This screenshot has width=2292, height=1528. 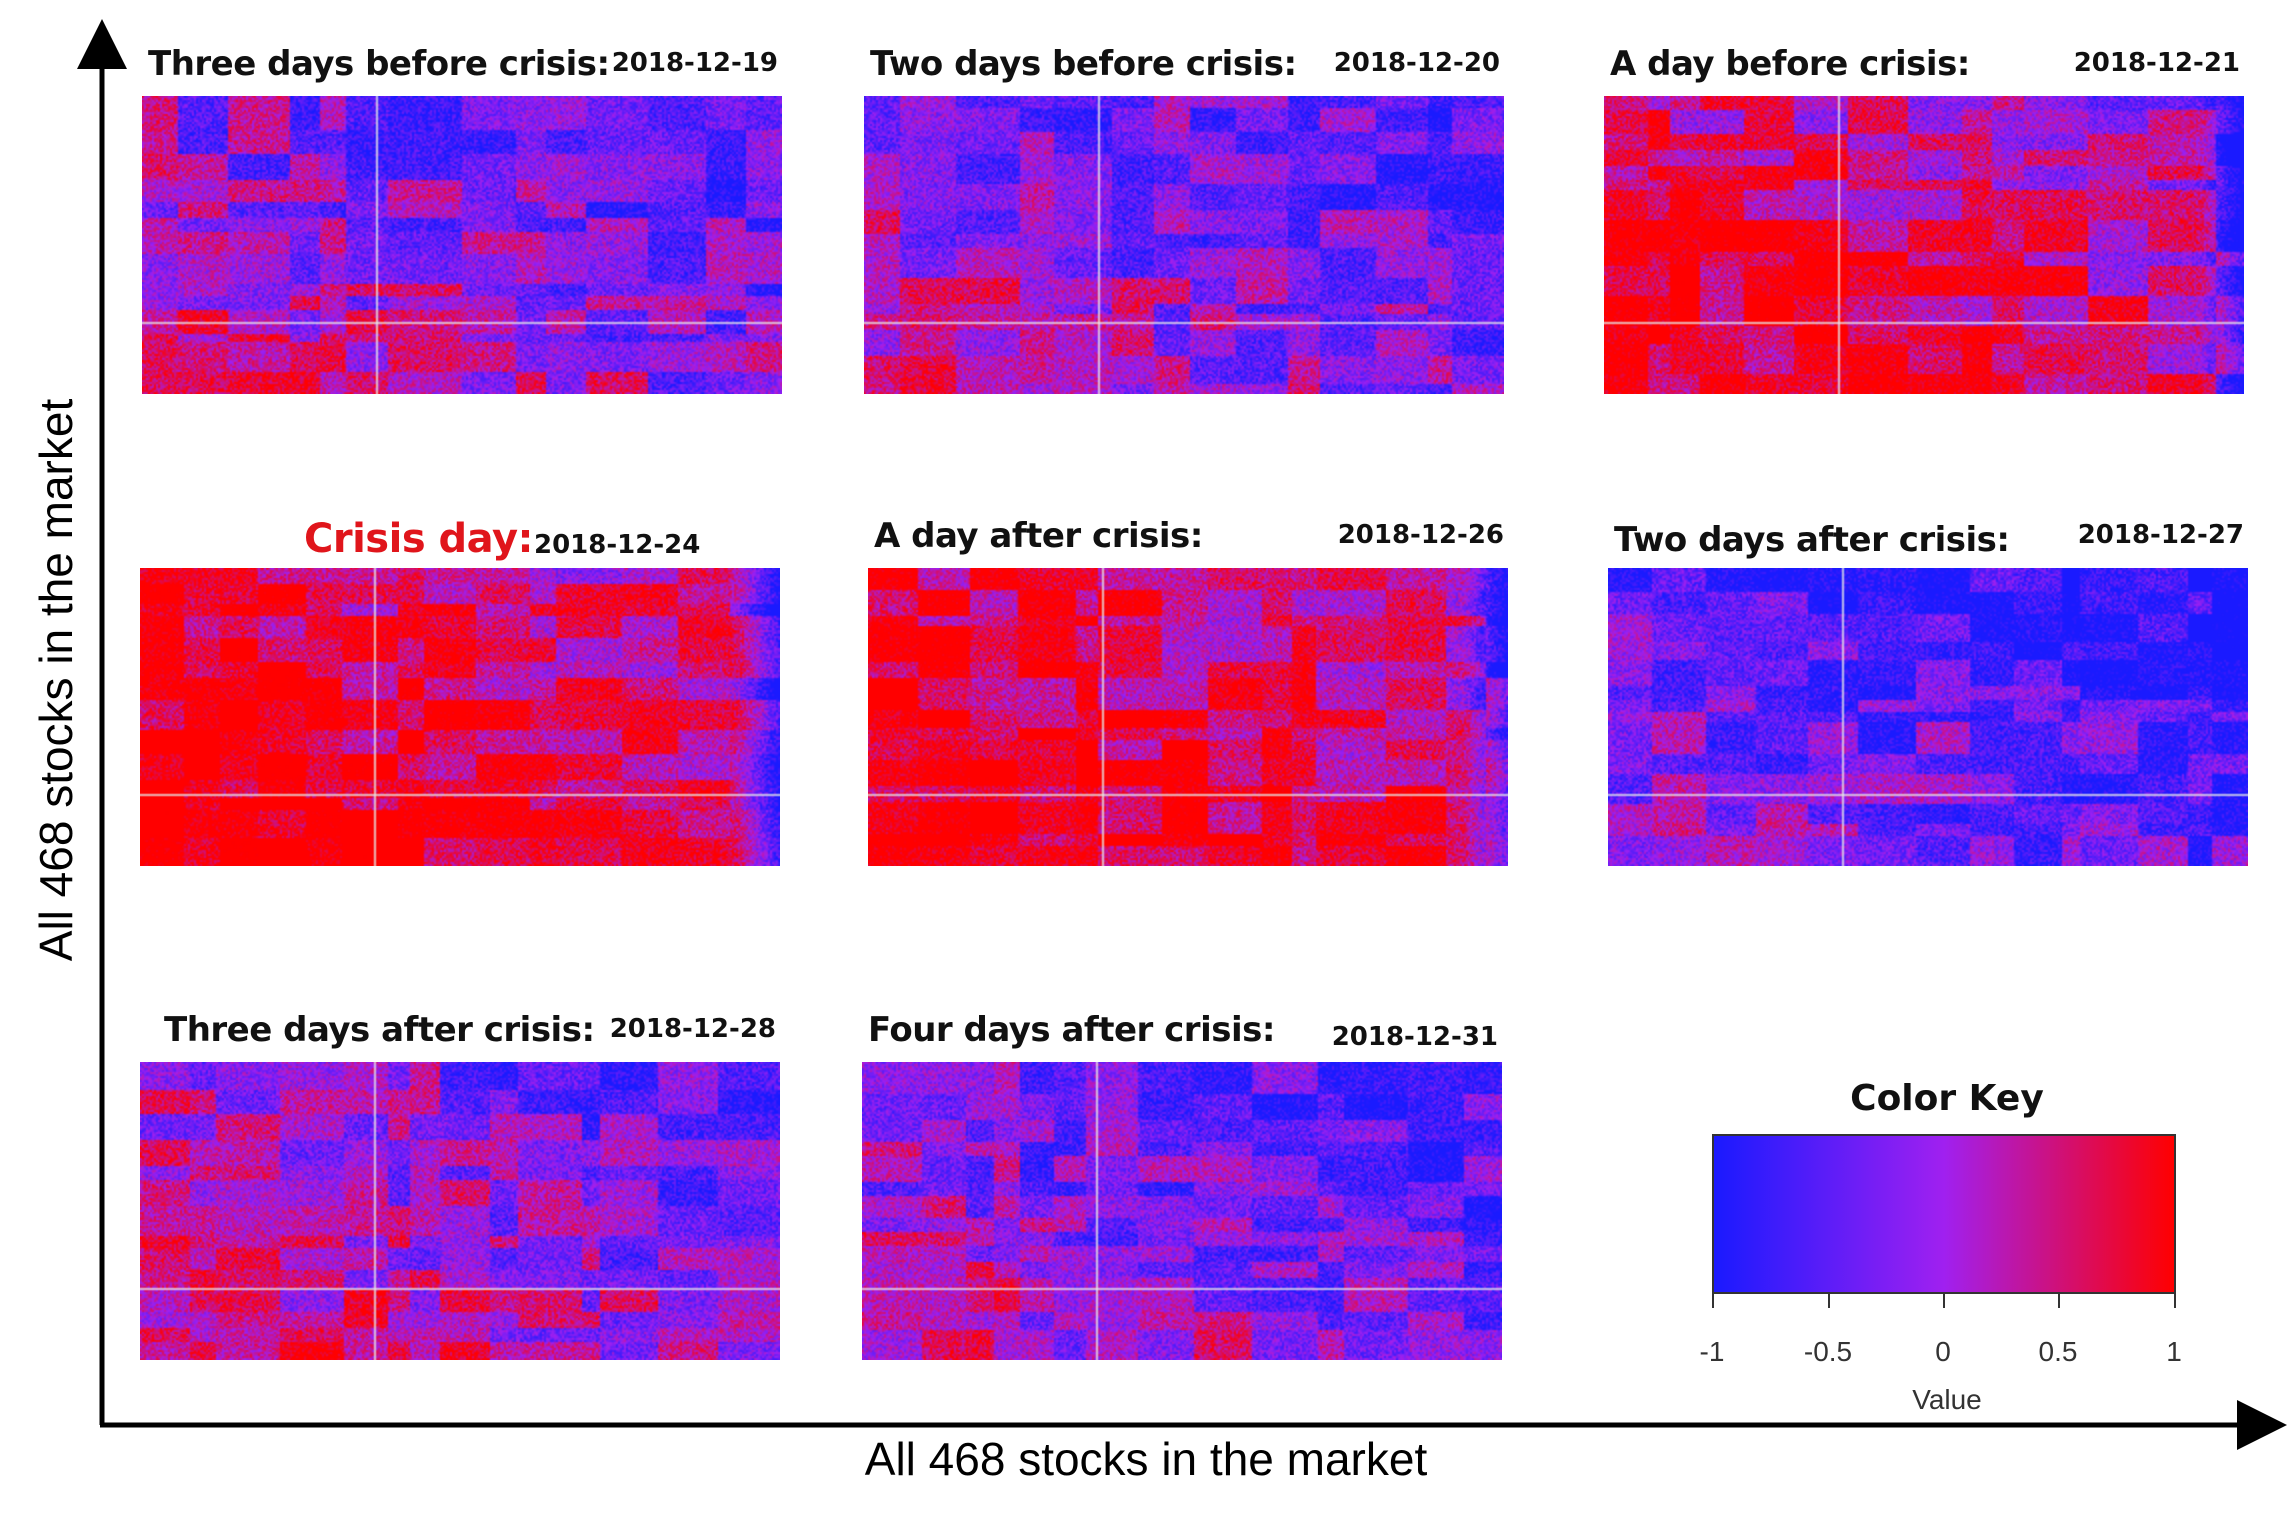 I want to click on panel-title: Two days before crisis:, so click(x=1083, y=64).